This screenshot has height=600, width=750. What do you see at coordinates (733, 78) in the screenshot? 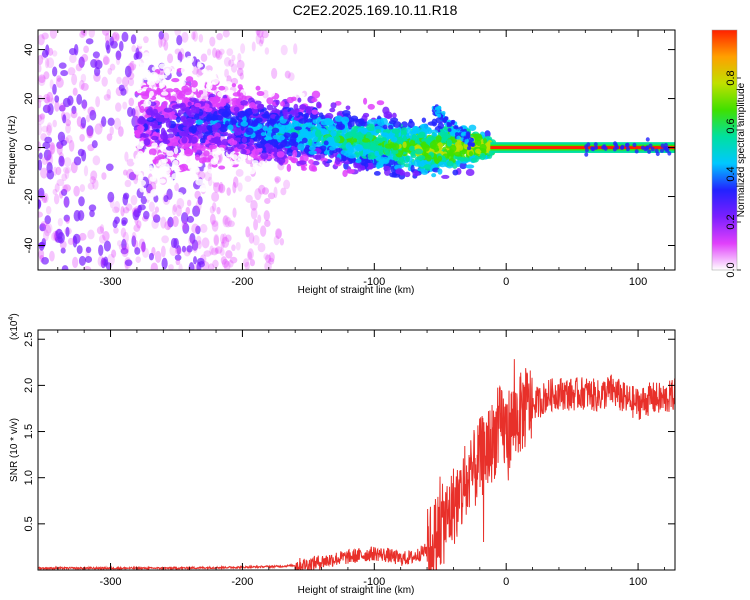
I see `colorbar-tick: 0.8` at bounding box center [733, 78].